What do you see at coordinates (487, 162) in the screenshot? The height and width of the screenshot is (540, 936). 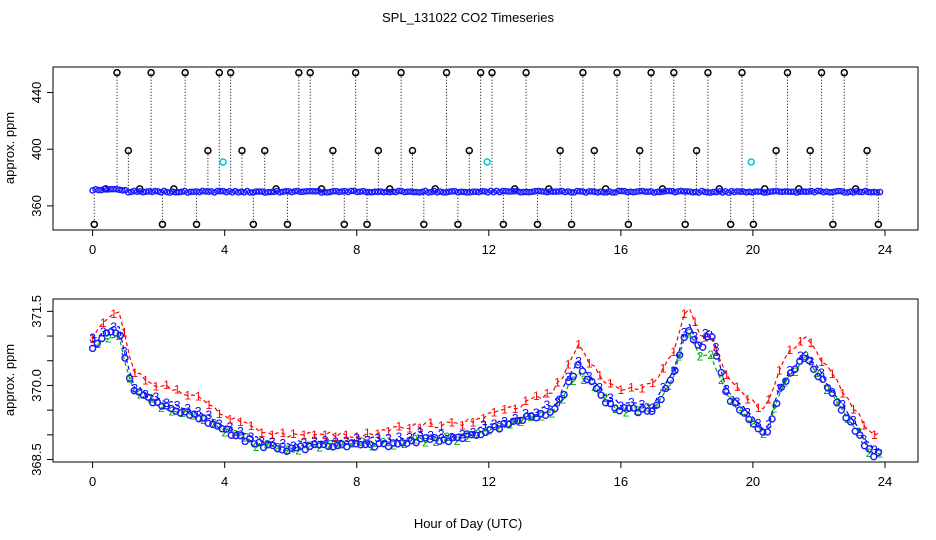 I see `top-calibration-point` at bounding box center [487, 162].